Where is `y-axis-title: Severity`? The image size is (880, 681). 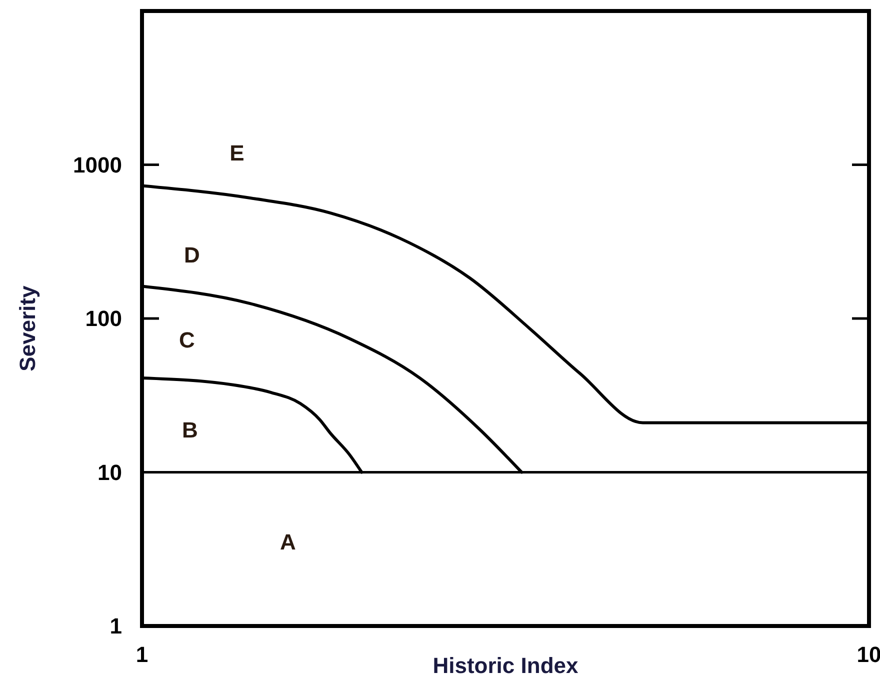
y-axis-title: Severity is located at coordinates (27, 328).